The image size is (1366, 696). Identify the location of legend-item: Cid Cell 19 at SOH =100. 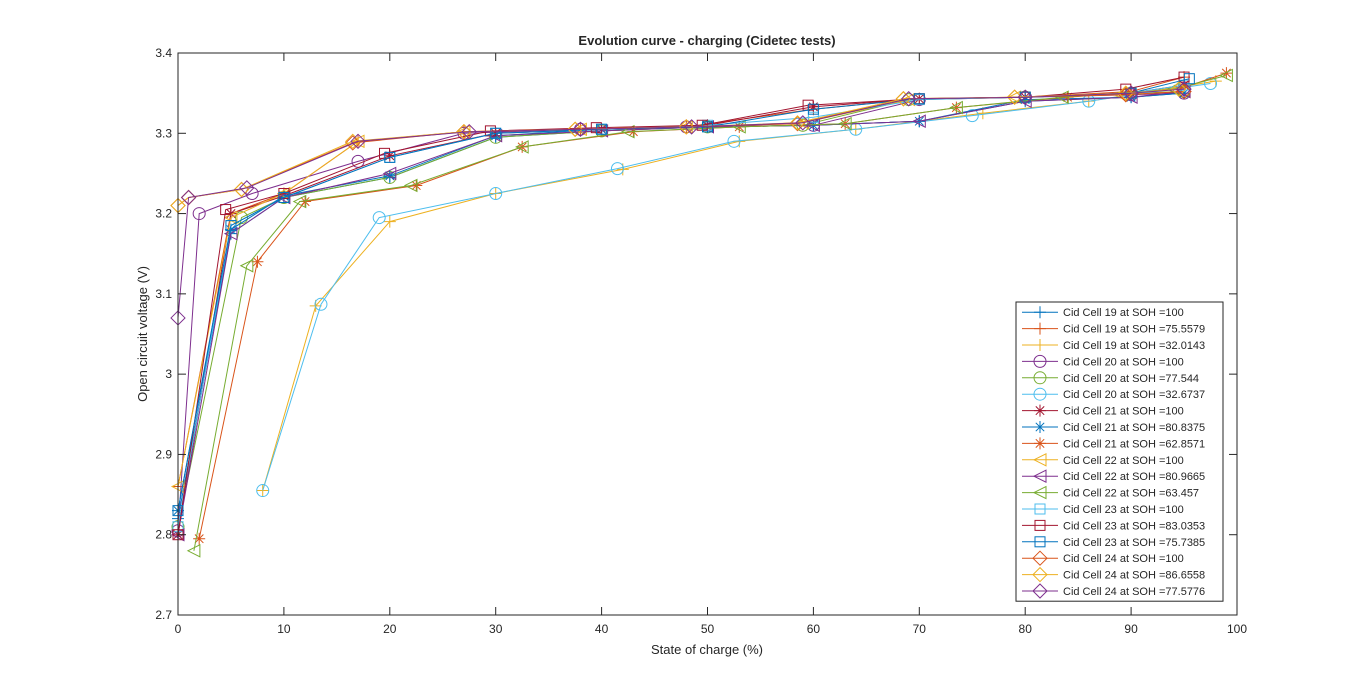
(1103, 312).